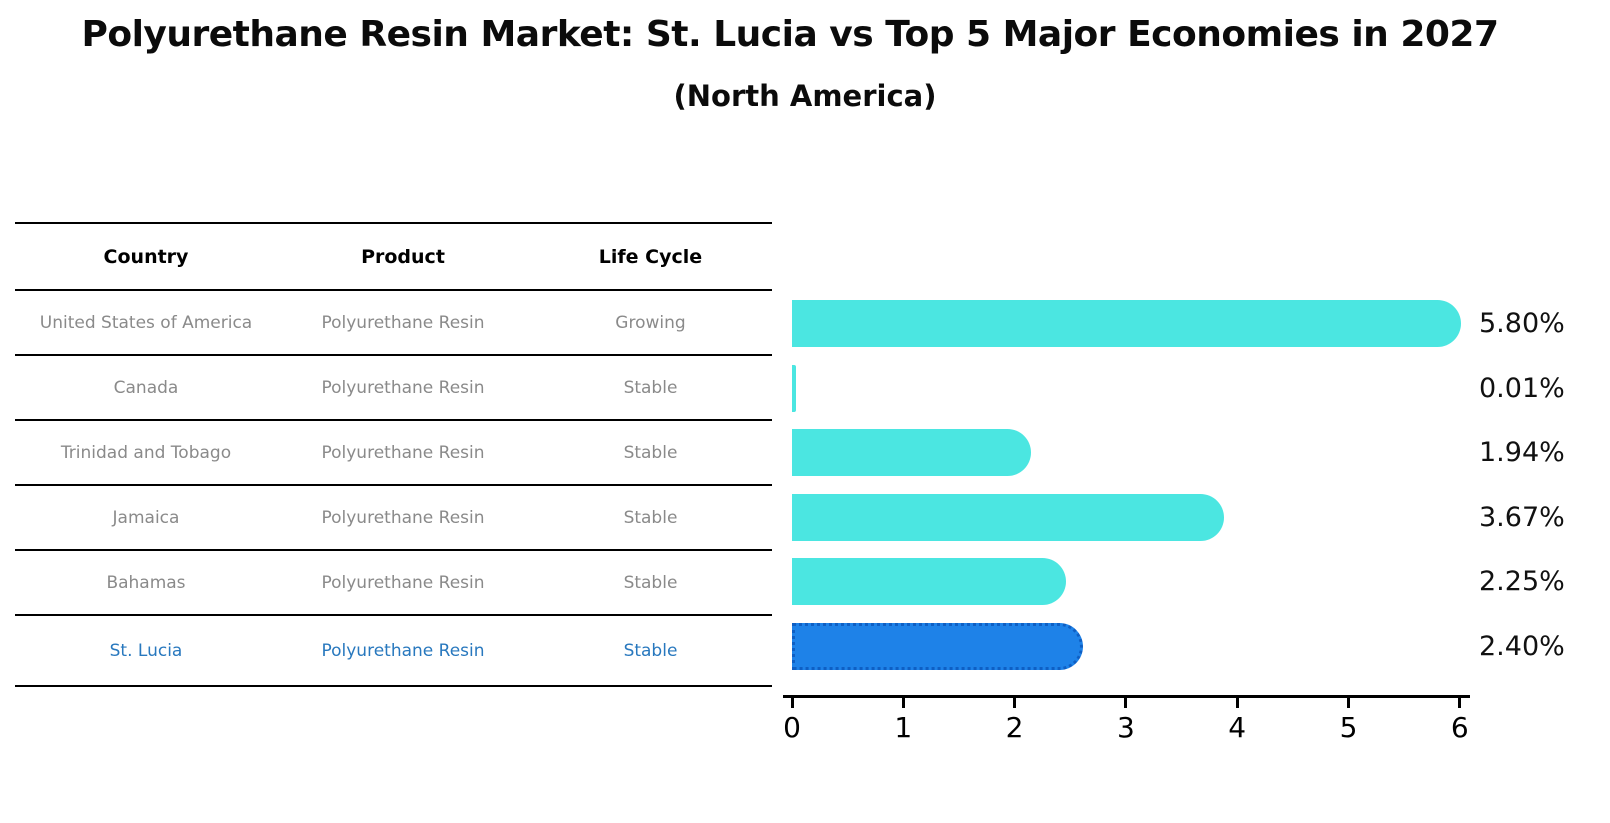 Image resolution: width=1610 pixels, height=823 pixels. I want to click on table-header-lifecycle: Life Cycle, so click(650, 256).